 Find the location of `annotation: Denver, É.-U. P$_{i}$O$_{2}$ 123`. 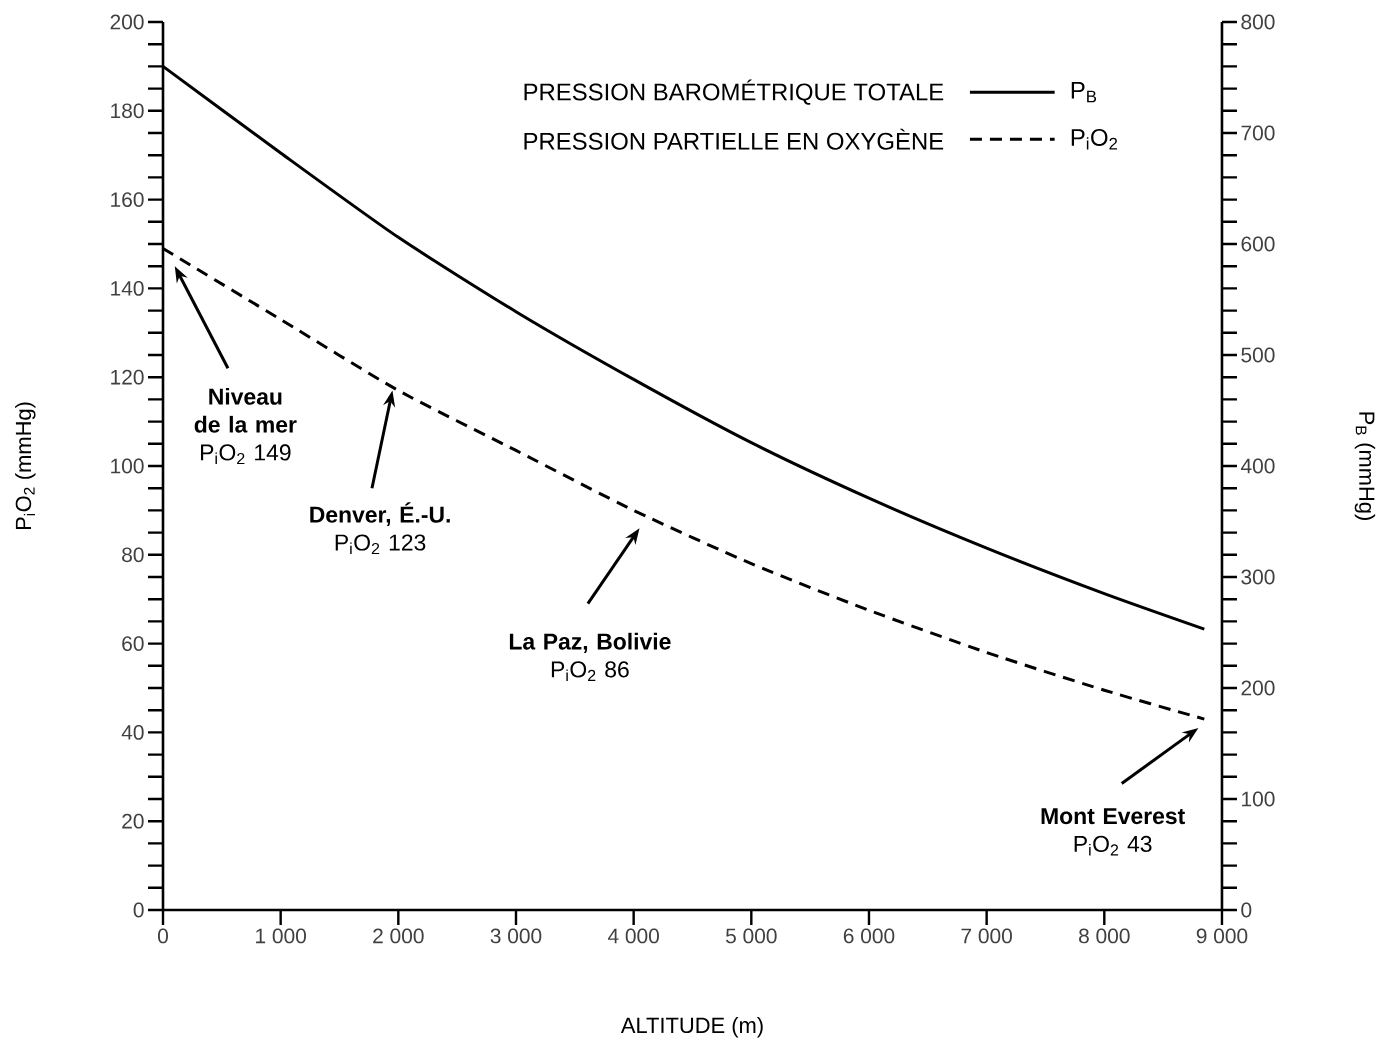

annotation: Denver, É.-U. P$_{i}$O$_{2}$ 123 is located at coordinates (380, 528).